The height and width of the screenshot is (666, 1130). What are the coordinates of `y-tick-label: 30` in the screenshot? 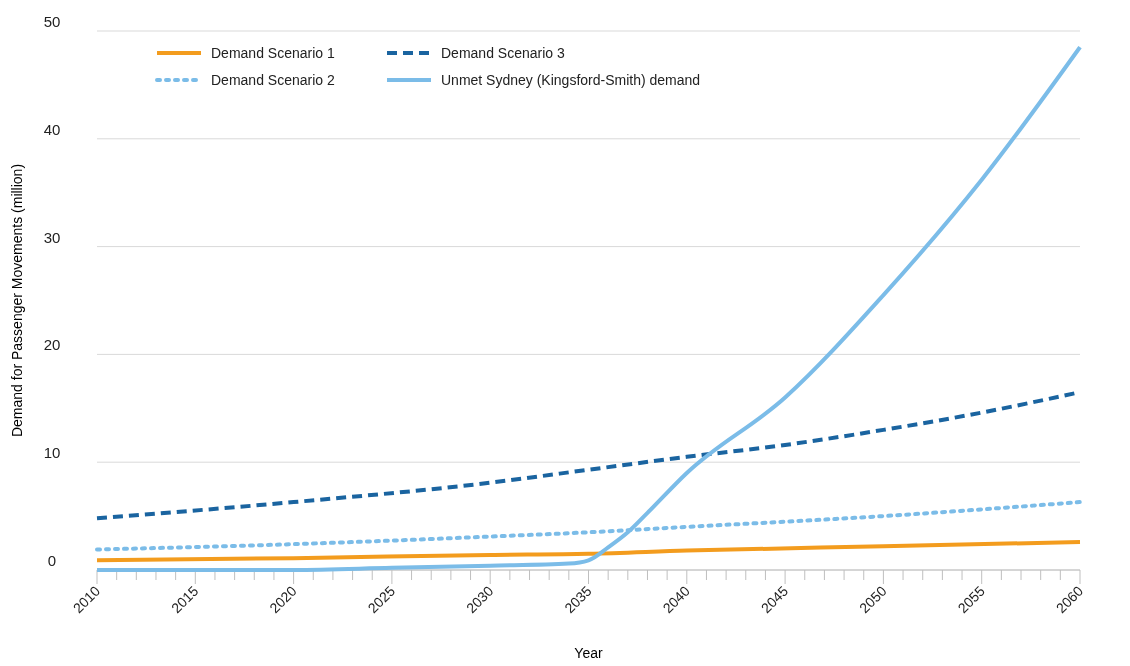 It's located at (52, 237).